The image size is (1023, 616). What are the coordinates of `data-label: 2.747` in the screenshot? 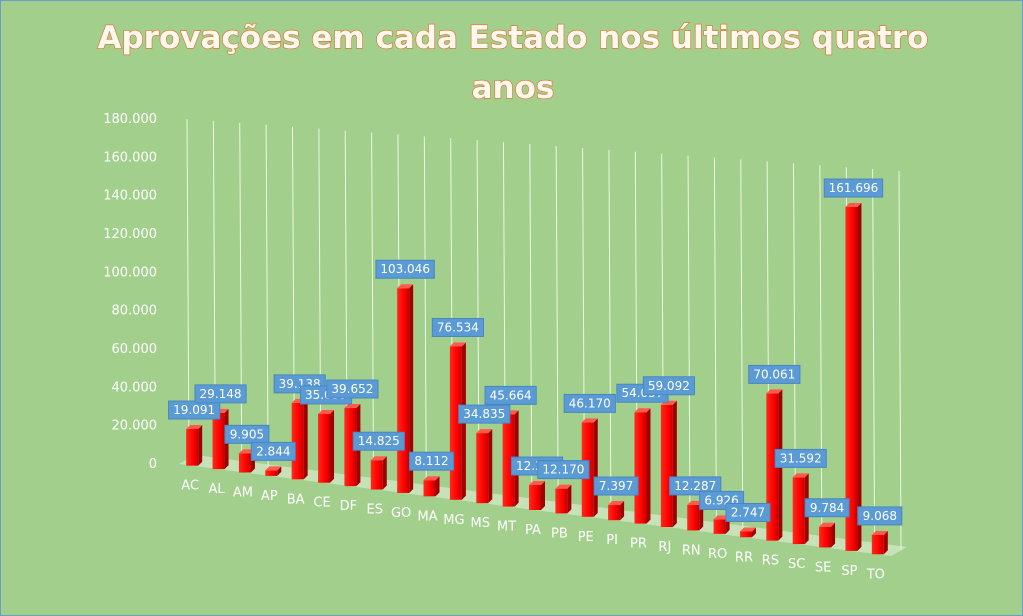 It's located at (748, 513).